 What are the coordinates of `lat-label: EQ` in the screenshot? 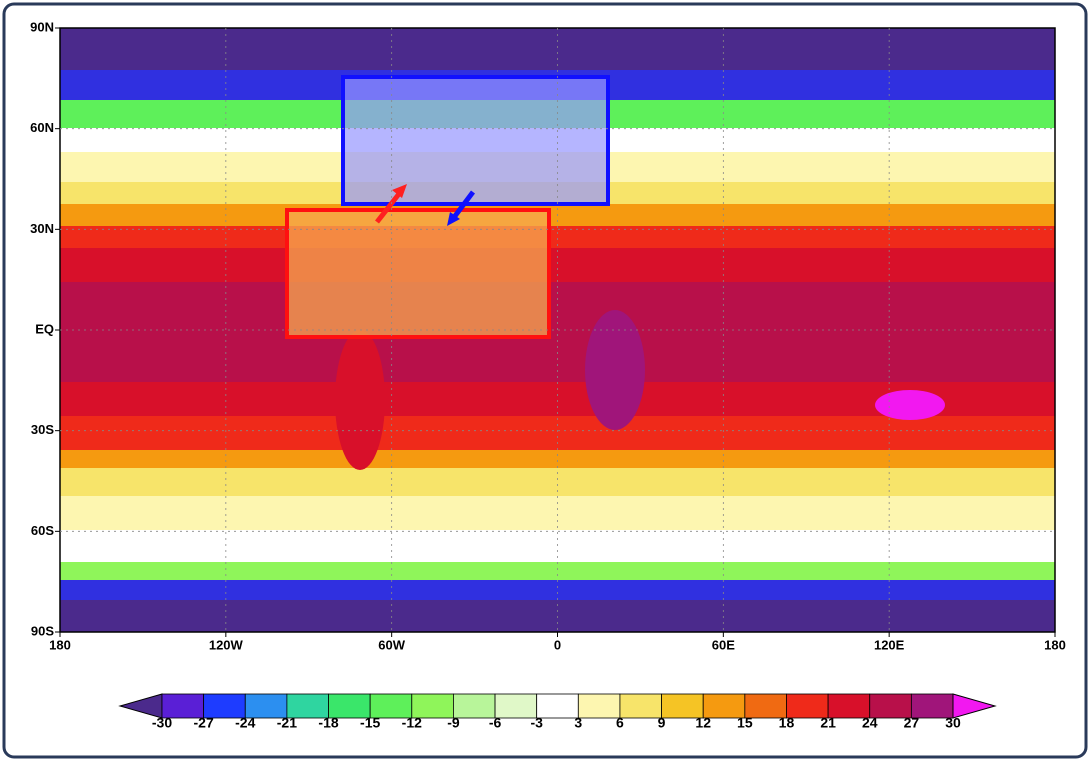 It's located at (44, 328).